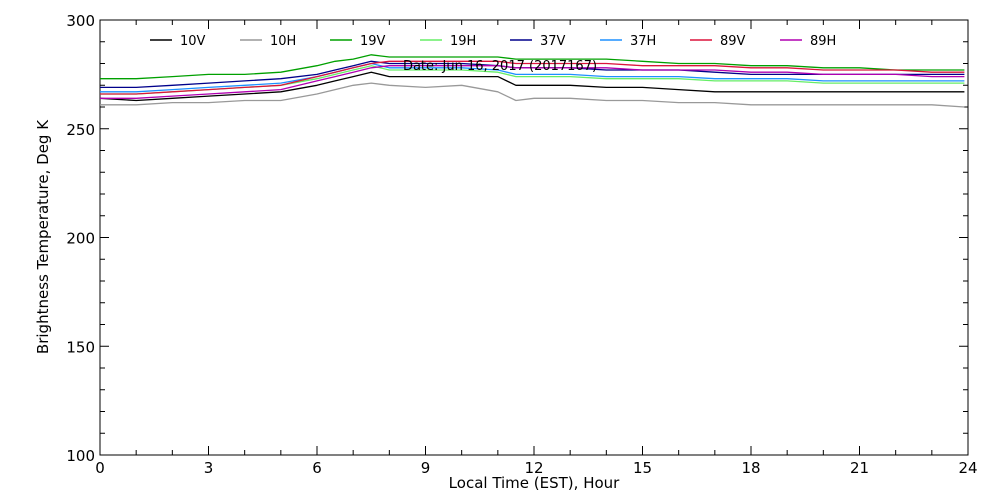  I want to click on x-tick-label: 18, so click(750, 468).